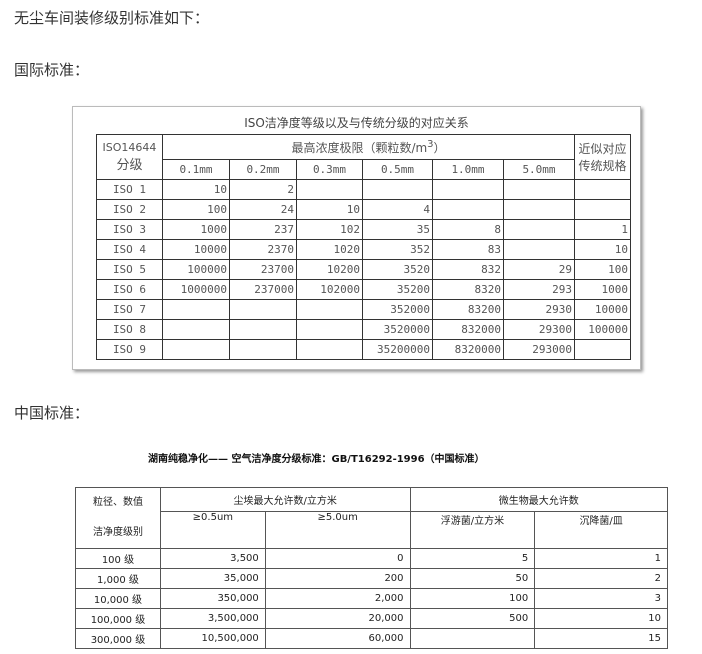 Image resolution: width=702 pixels, height=654 pixels. What do you see at coordinates (468, 349) in the screenshot?
I see `table-cell: 8320000` at bounding box center [468, 349].